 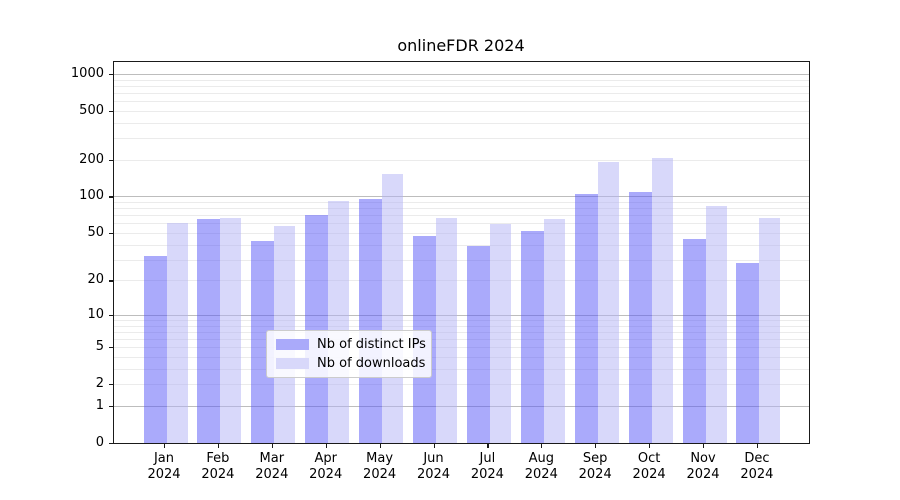 I want to click on y-tick-label-1: 1, so click(x=99, y=405).